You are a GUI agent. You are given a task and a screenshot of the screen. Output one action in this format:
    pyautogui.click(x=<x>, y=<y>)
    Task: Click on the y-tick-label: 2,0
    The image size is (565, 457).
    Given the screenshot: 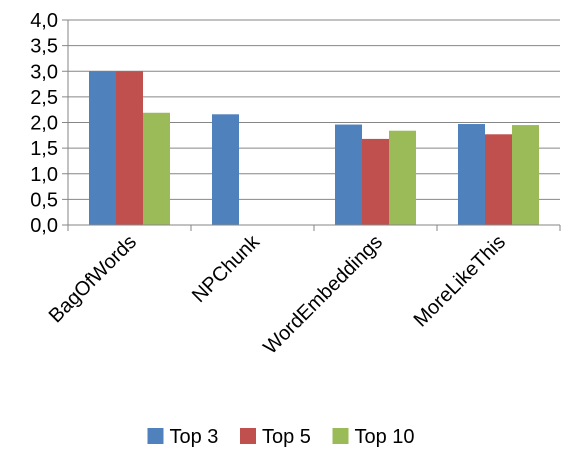 What is the action you would take?
    pyautogui.click(x=44, y=124)
    